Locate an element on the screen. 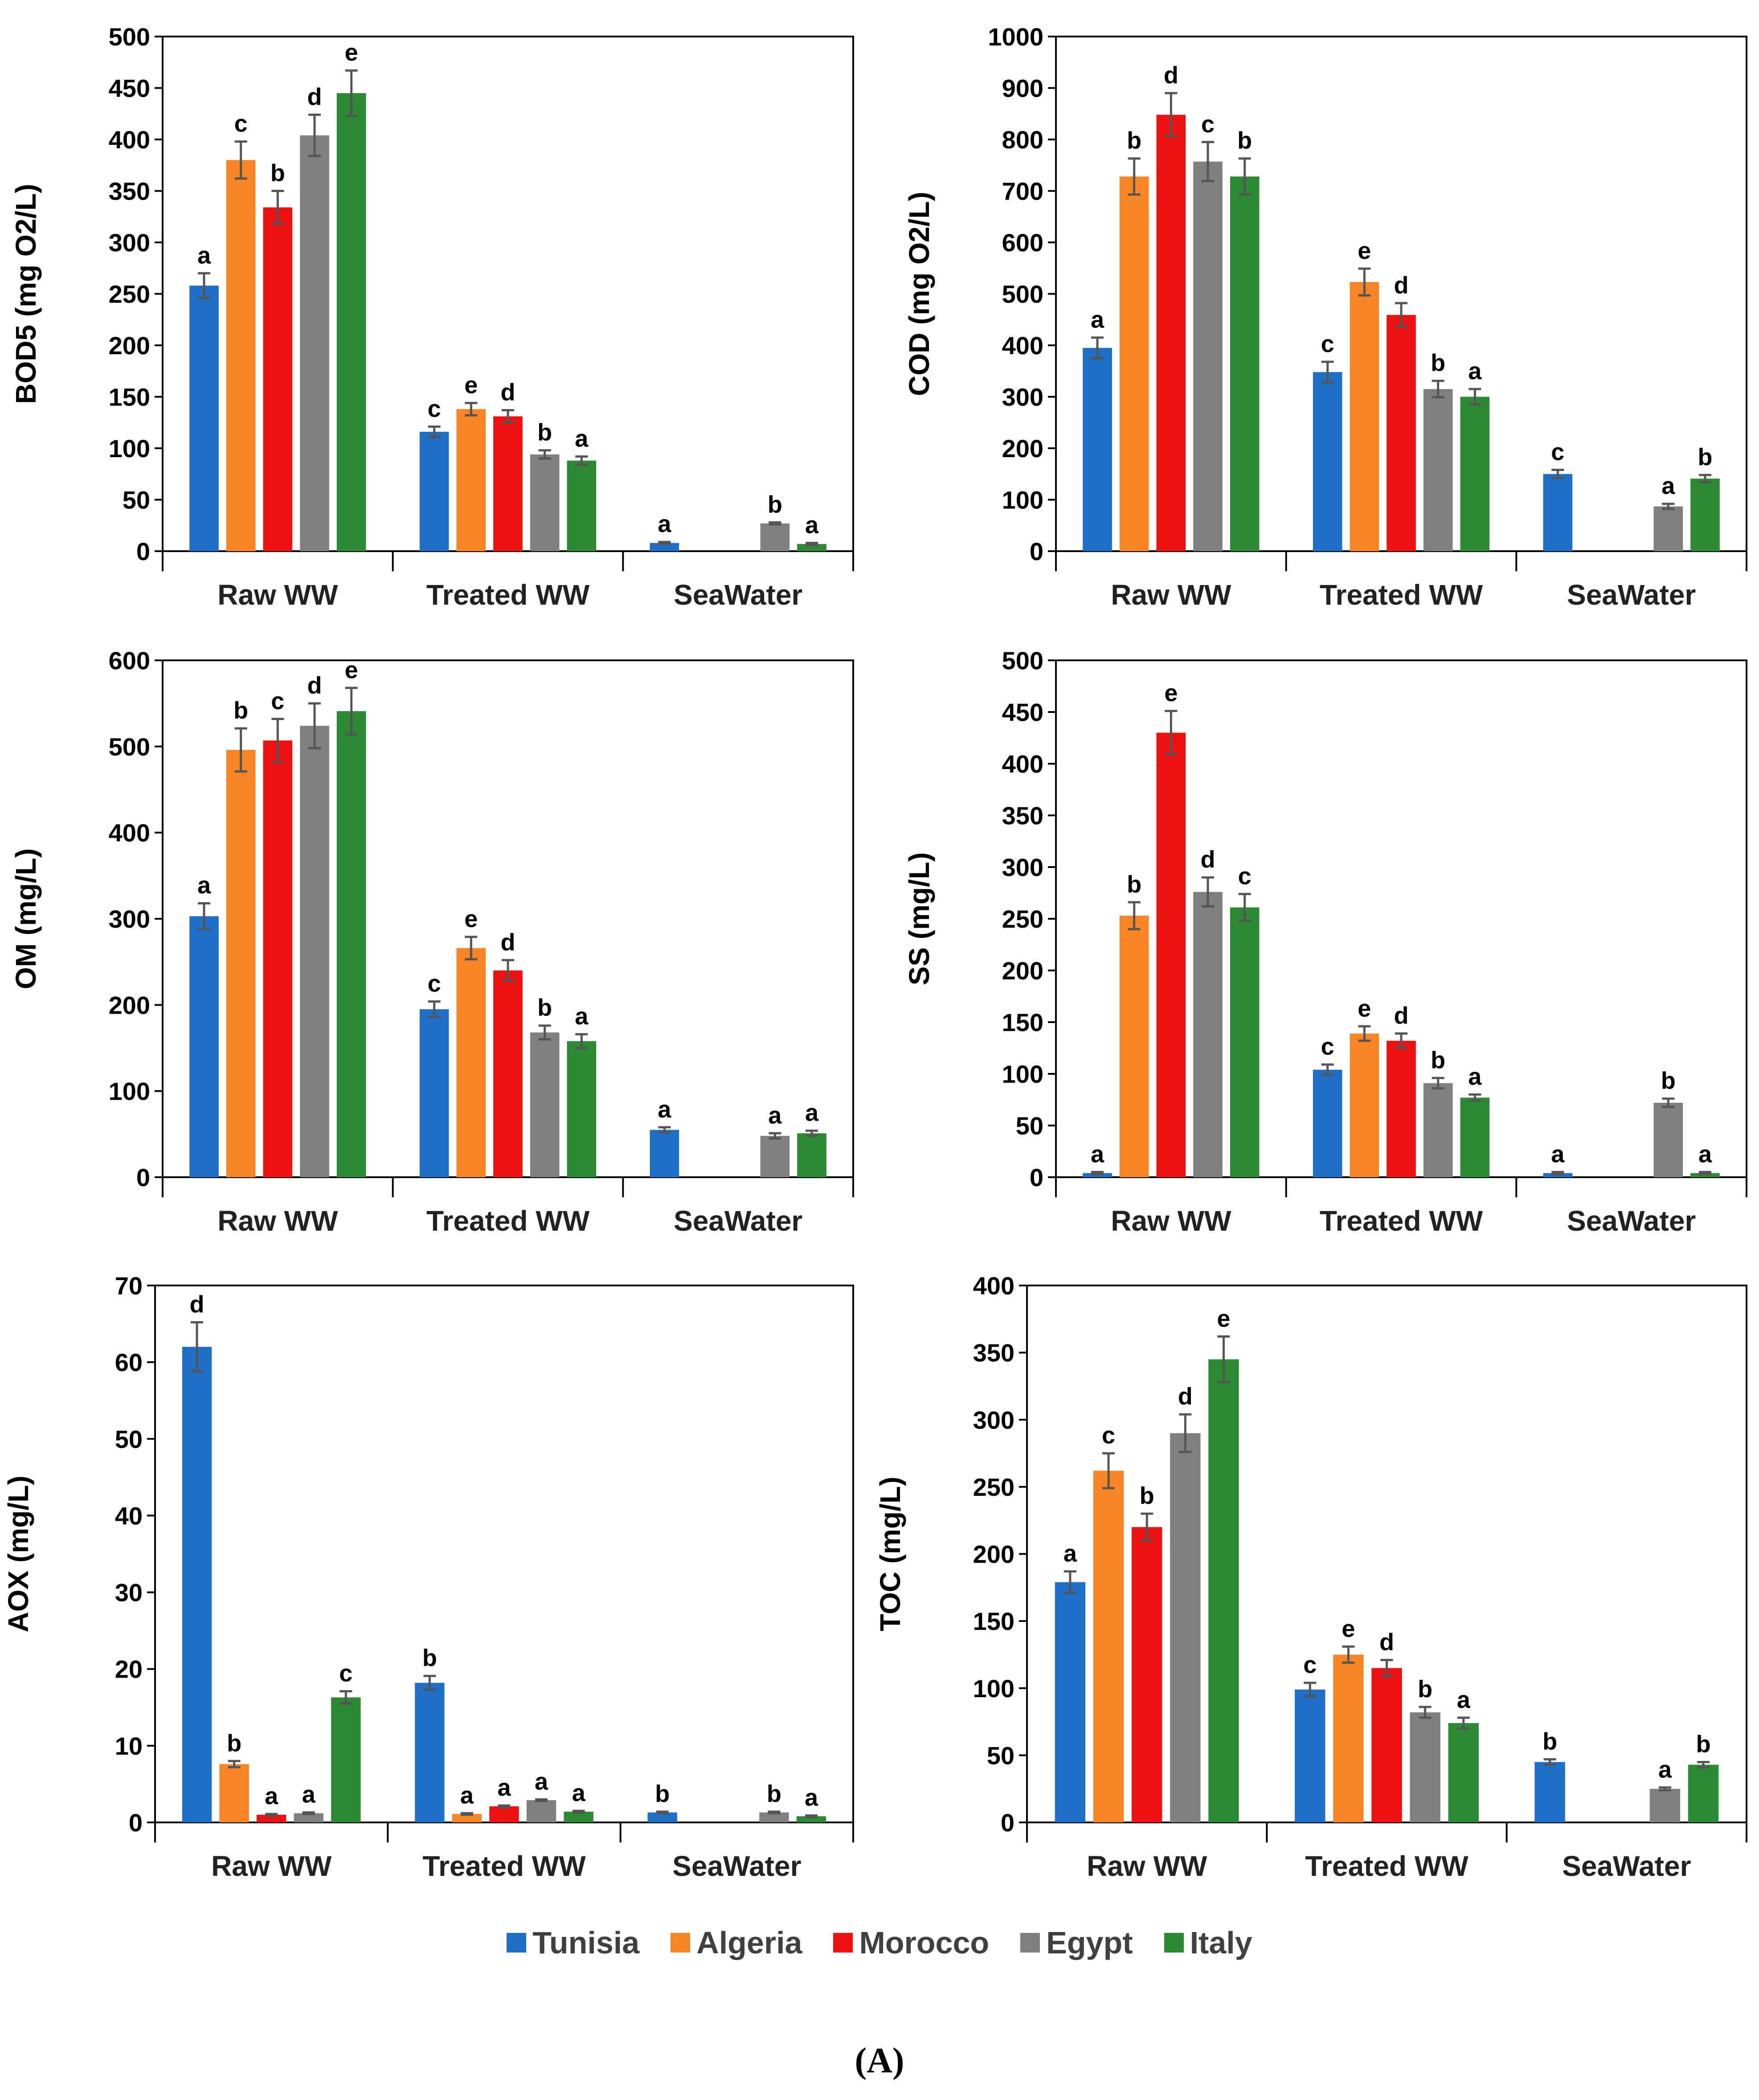 The image size is (1759, 2100). bar-tunisia-treated-ww is located at coordinates (1327, 1123).